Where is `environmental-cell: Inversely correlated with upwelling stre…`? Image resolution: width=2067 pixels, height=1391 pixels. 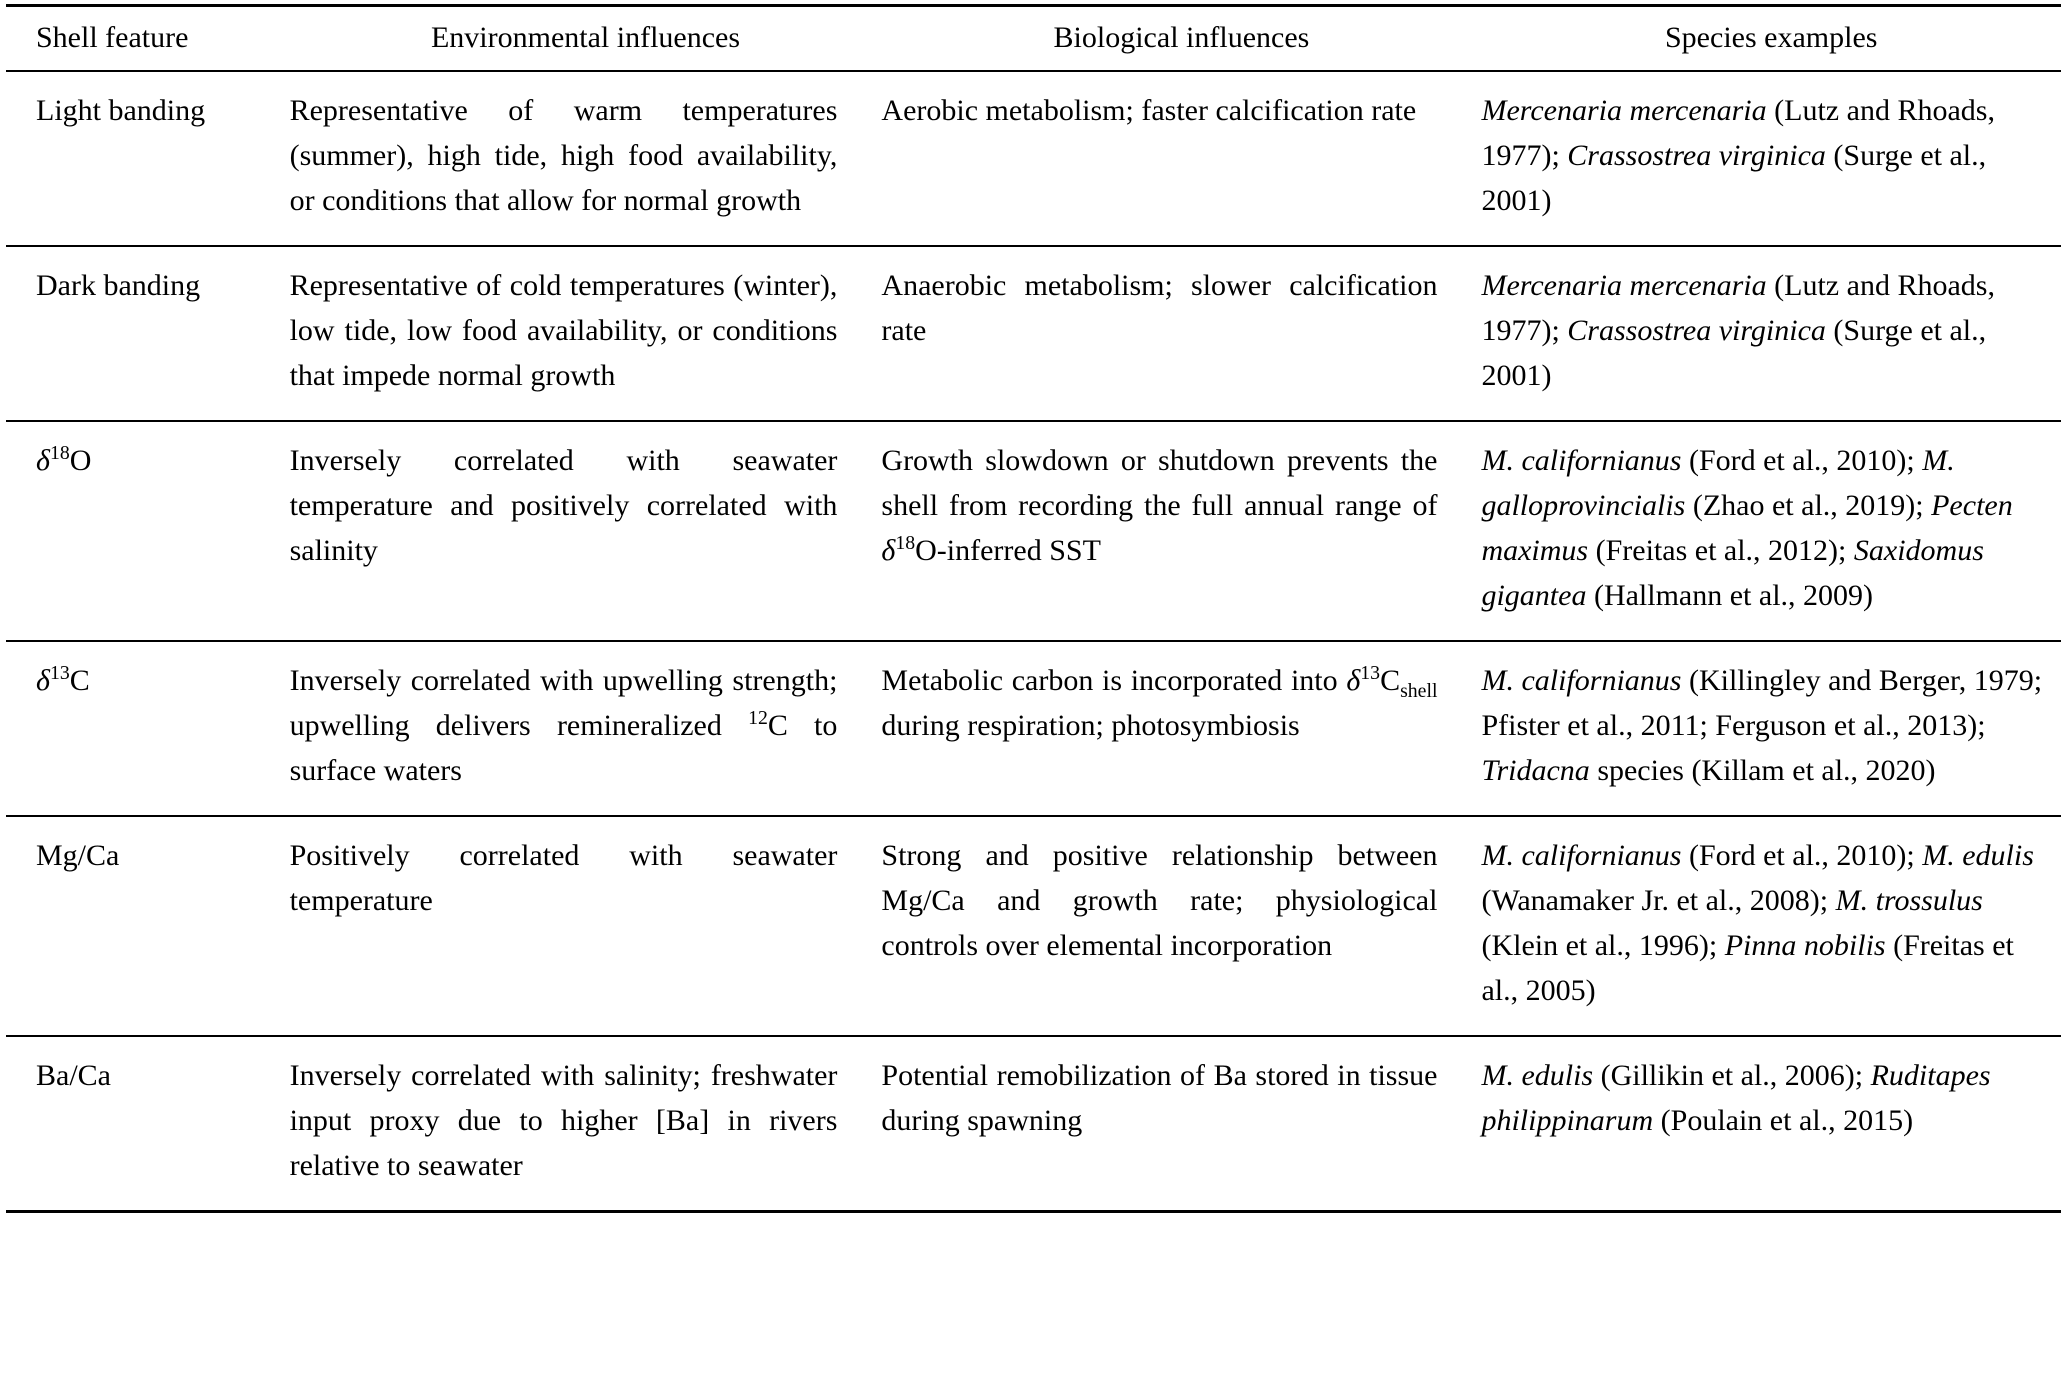
environmental-cell: Inversely correlated with upwelling stre… is located at coordinates (586, 728).